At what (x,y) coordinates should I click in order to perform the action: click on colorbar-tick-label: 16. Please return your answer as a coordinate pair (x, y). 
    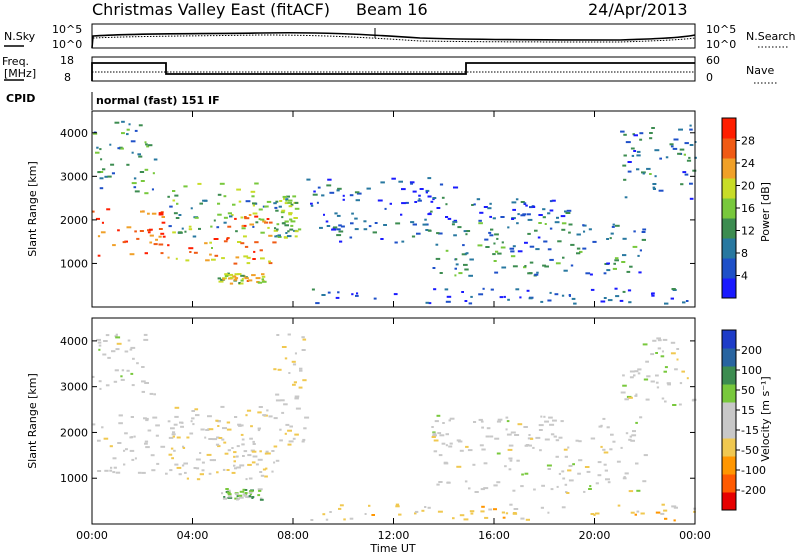
    Looking at the image, I should click on (748, 208).